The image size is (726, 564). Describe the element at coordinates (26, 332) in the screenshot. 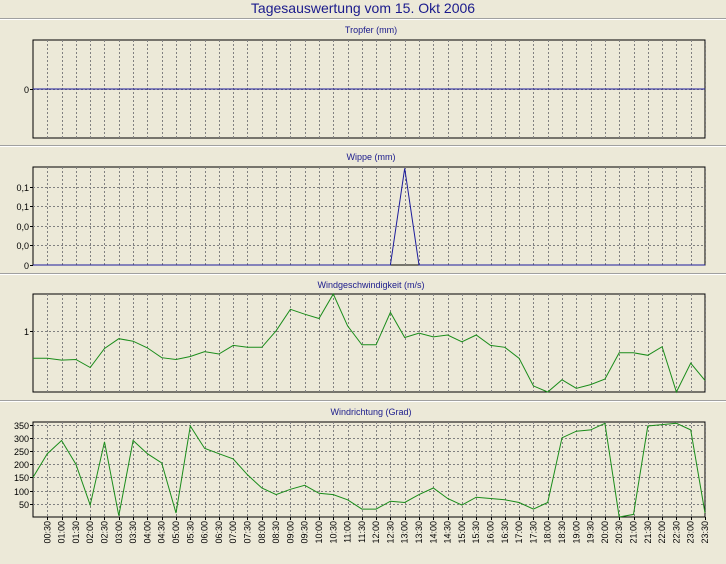

I see `windgeschwindigkeit-y-tick-label: 1` at that location.